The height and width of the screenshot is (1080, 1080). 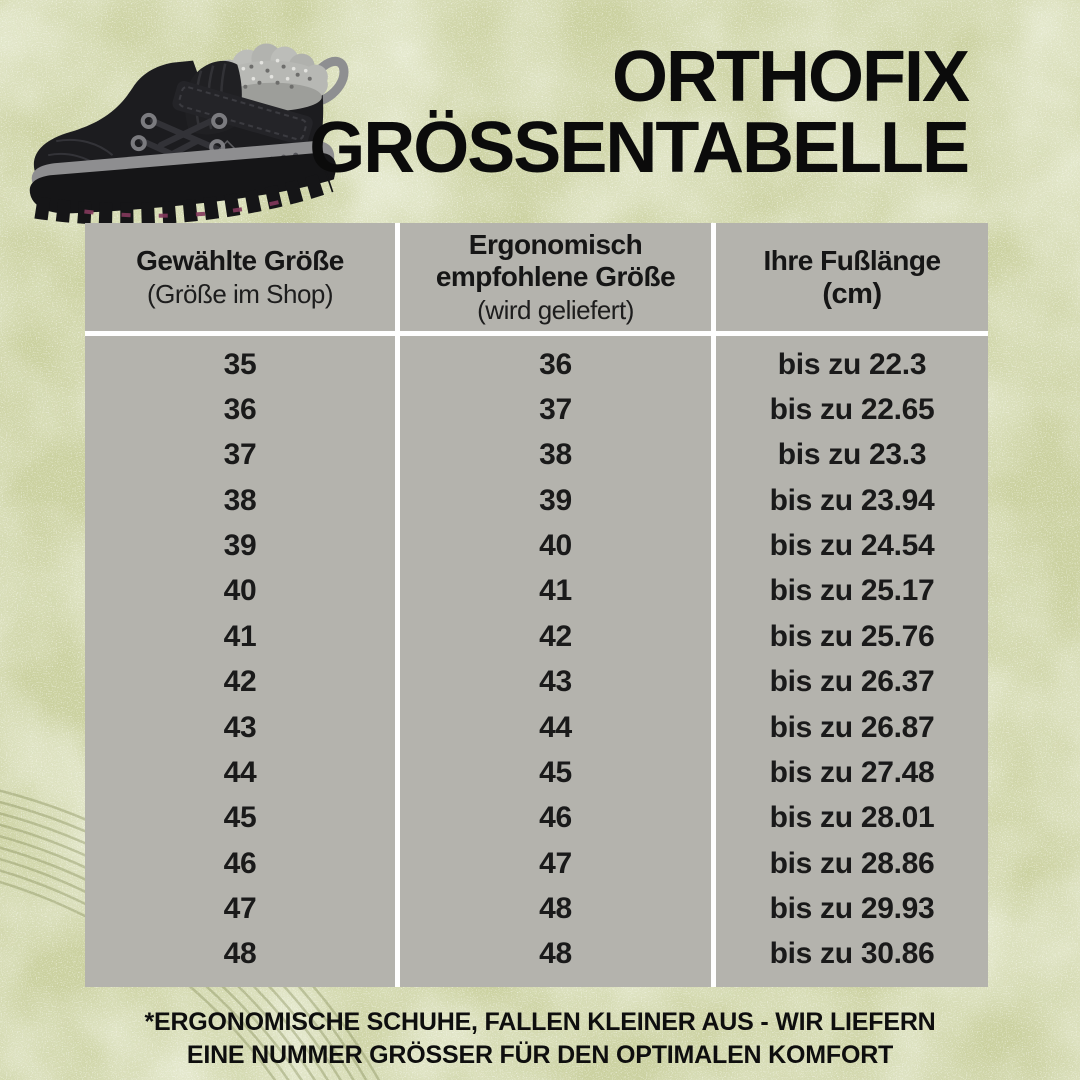 What do you see at coordinates (240, 277) in the screenshot?
I see `column-header-shop-size: Gewählte Größe (Größe im Shop)` at bounding box center [240, 277].